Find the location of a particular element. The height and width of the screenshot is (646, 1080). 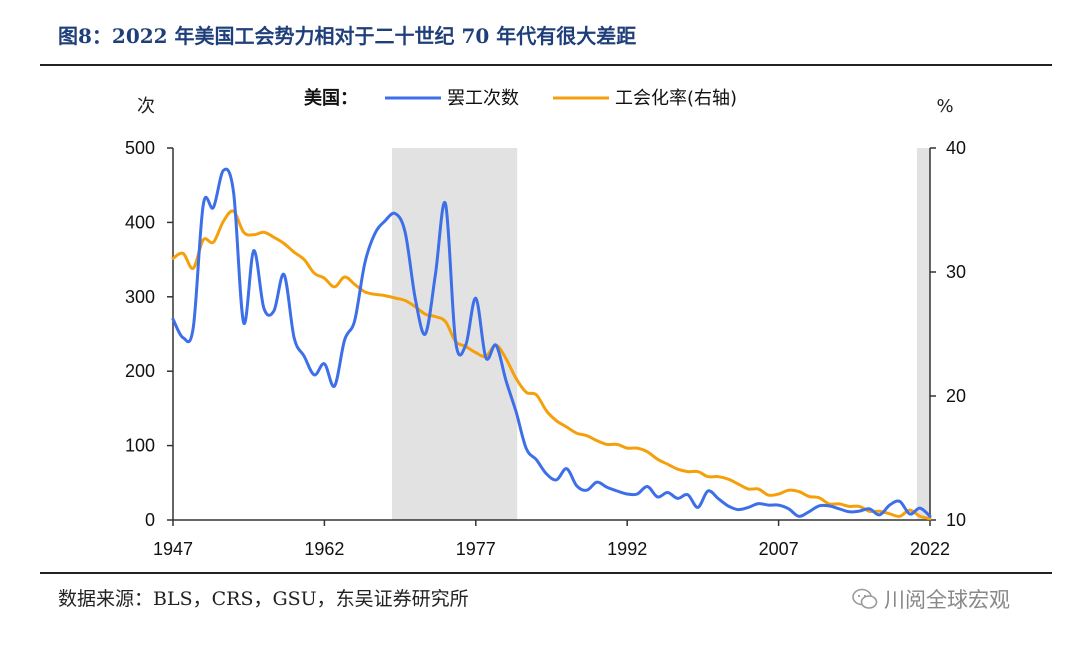

y-right-tick-label: 10 is located at coordinates (956, 520).